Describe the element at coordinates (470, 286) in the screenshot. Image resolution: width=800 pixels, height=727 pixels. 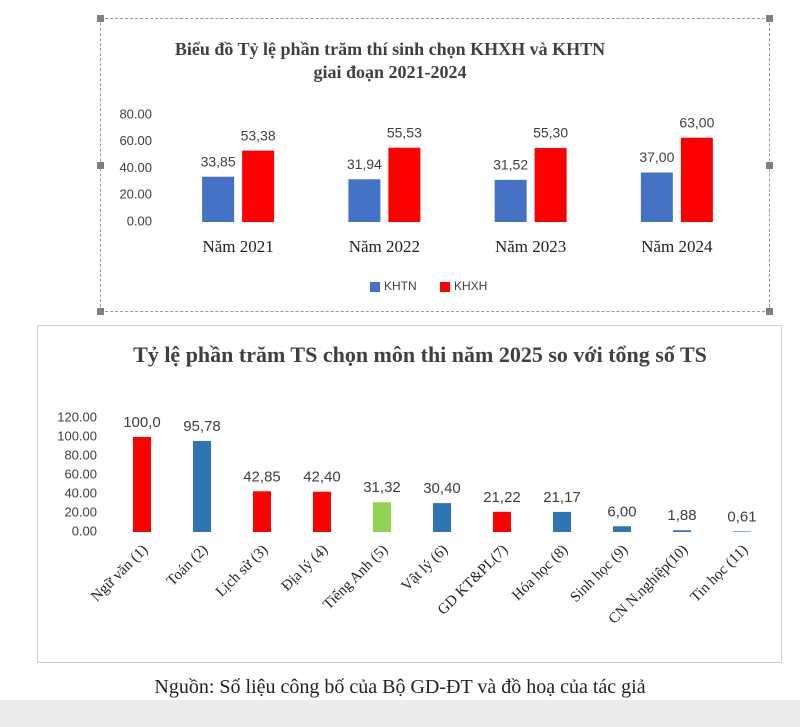
I see `legend-label: KHXH` at that location.